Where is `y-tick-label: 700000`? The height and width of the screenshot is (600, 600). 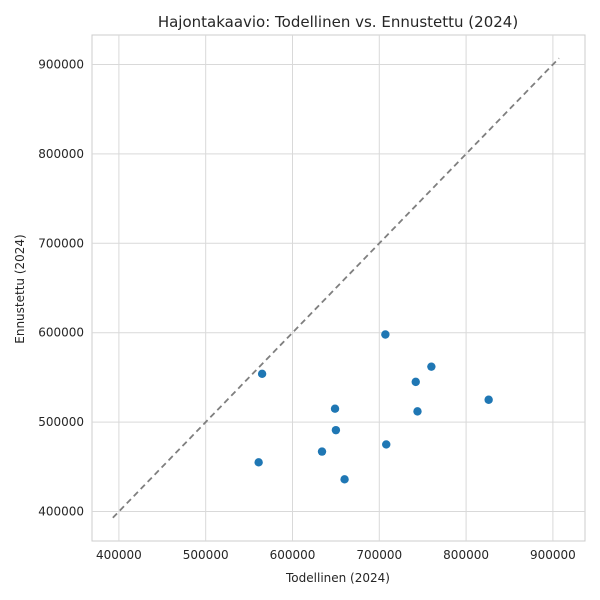
y-tick-label: 700000 is located at coordinates (61, 243).